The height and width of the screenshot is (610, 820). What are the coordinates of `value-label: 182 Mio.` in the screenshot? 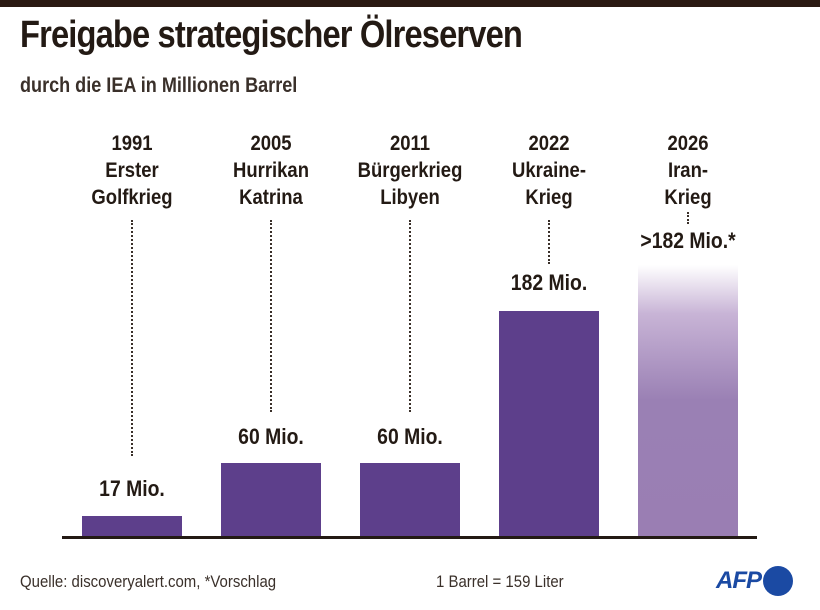 It's located at (549, 282).